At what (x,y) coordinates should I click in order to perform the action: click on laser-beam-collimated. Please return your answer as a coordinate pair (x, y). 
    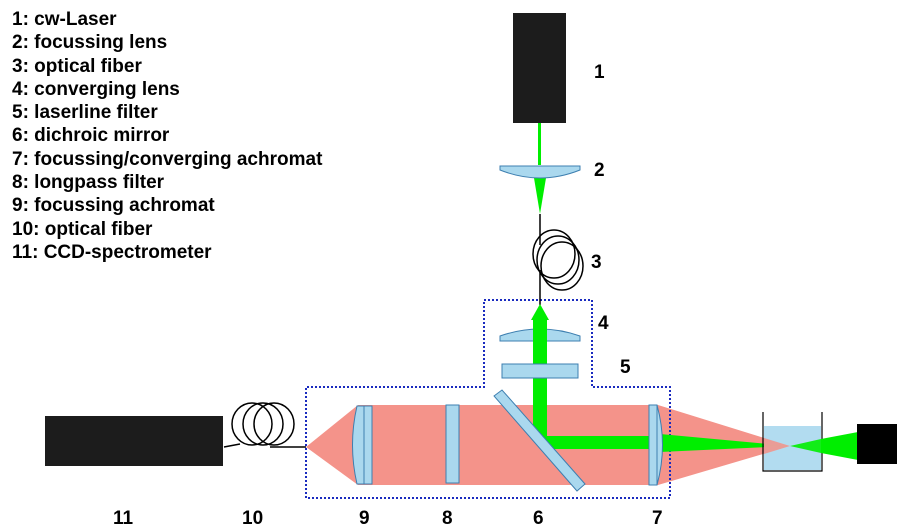
    Looking at the image, I should click on (540, 379).